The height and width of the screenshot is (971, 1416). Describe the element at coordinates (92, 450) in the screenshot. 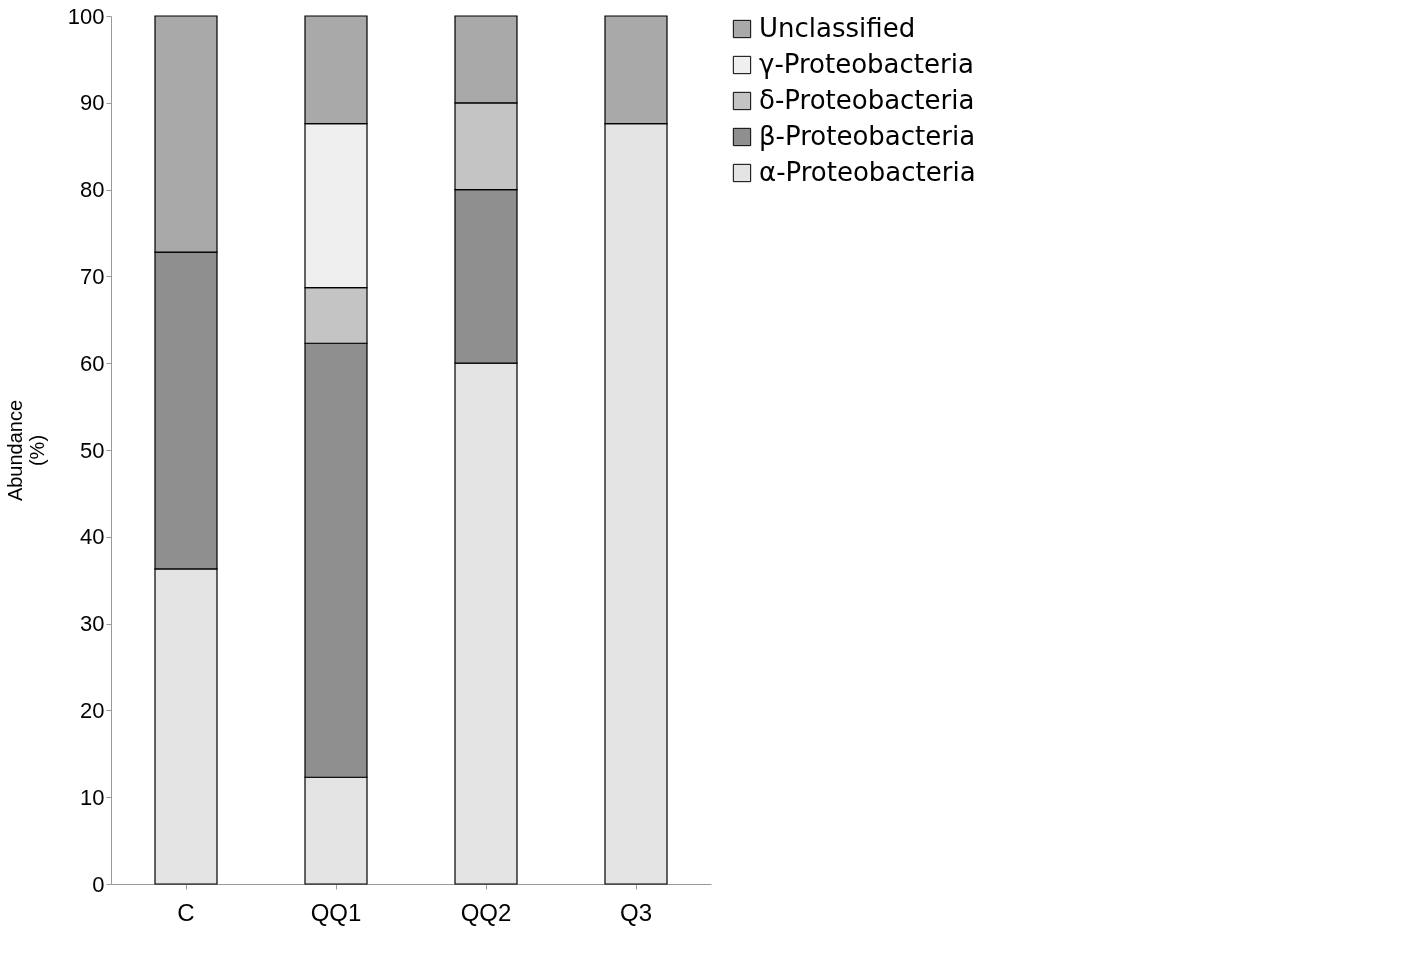

I see `y-tick-label: 50` at that location.